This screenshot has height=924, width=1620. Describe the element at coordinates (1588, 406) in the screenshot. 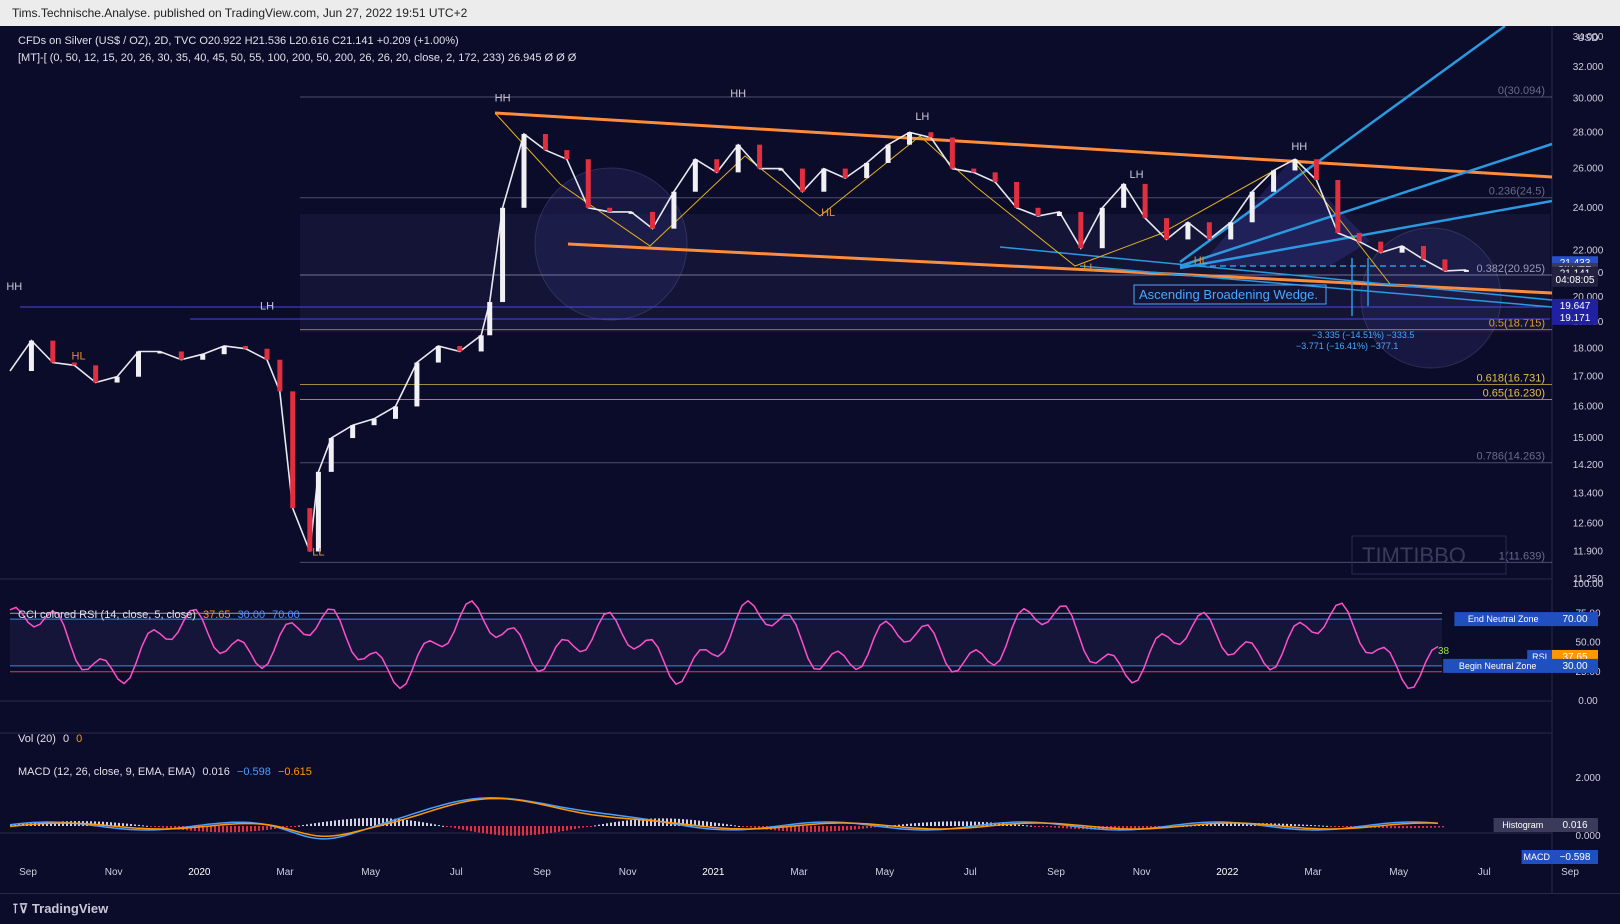

I see `price-tick-12: 16.000` at that location.